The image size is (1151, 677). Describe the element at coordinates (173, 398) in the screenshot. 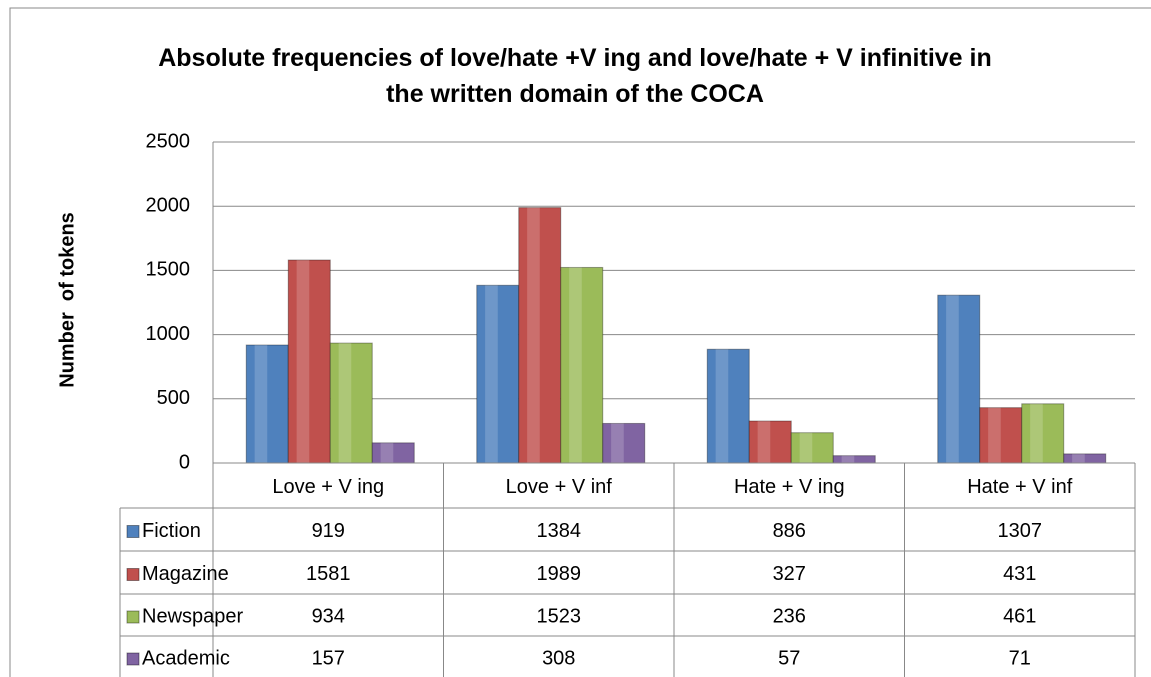

I see `y-tick-label: 500` at that location.